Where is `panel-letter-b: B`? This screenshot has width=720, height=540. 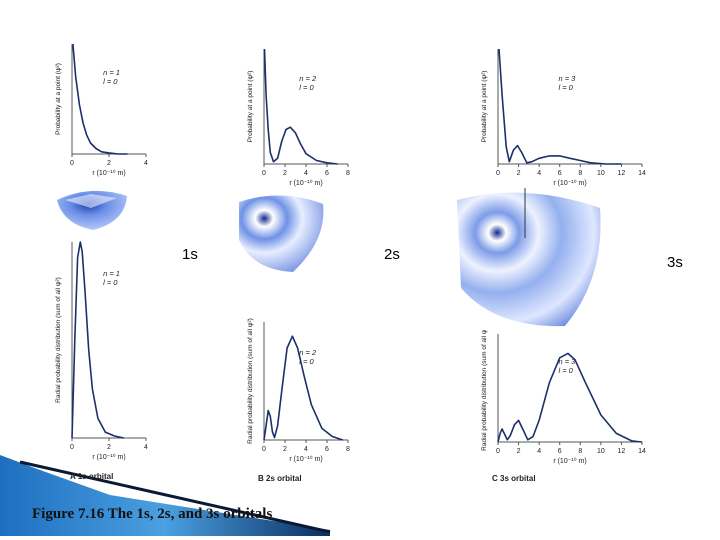 panel-letter-b: B is located at coordinates (261, 478).